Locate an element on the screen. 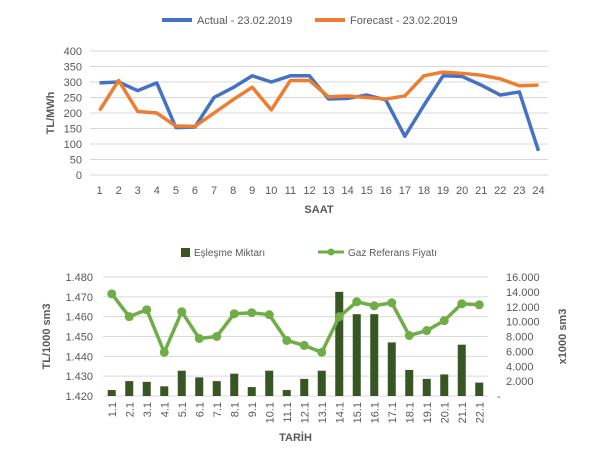  x-tick-label: 1 is located at coordinates (99, 191).